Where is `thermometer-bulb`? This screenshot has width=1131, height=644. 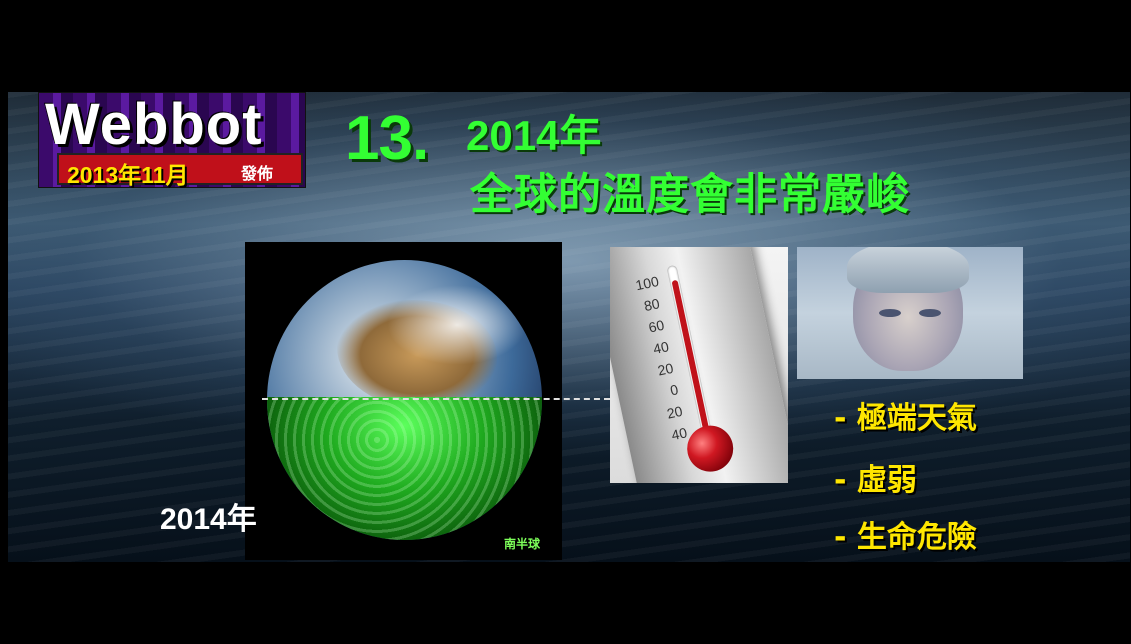 thermometer-bulb is located at coordinates (710, 448).